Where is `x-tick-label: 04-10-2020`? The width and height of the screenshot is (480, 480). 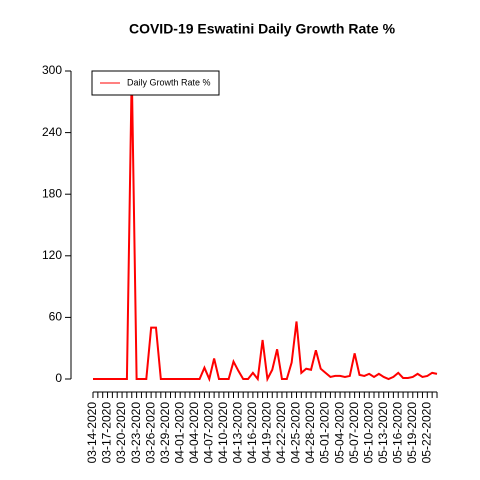 x-tick-label: 04-10-2020 is located at coordinates (223, 433).